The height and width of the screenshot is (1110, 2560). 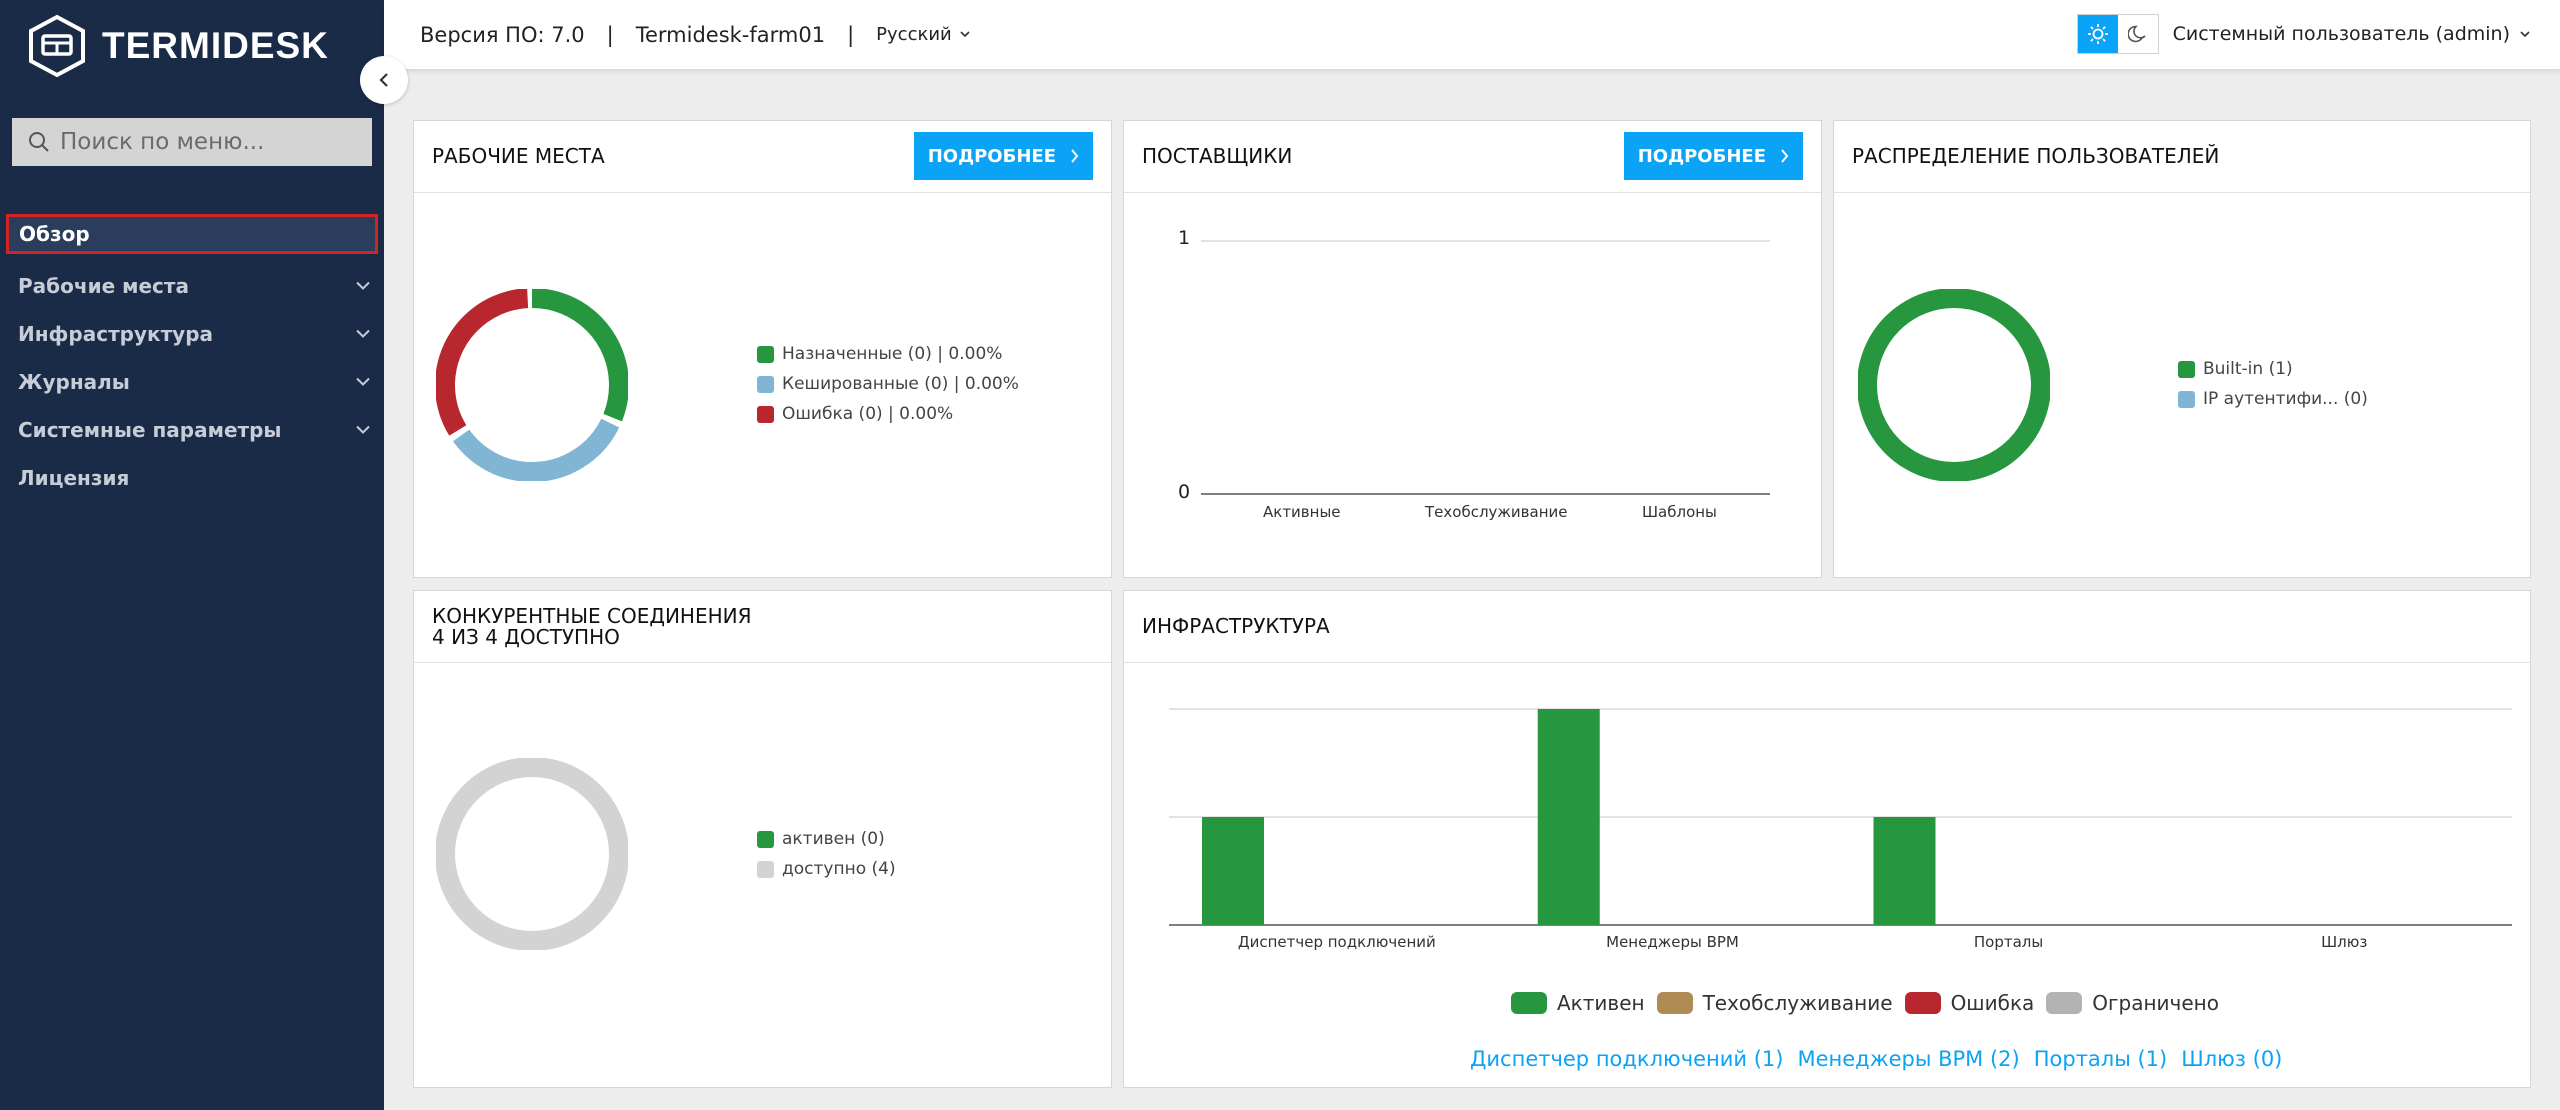 What do you see at coordinates (526, 636) in the screenshot?
I see `panel-subtitle: 4 ИЗ 4 ДОСТУПНО` at bounding box center [526, 636].